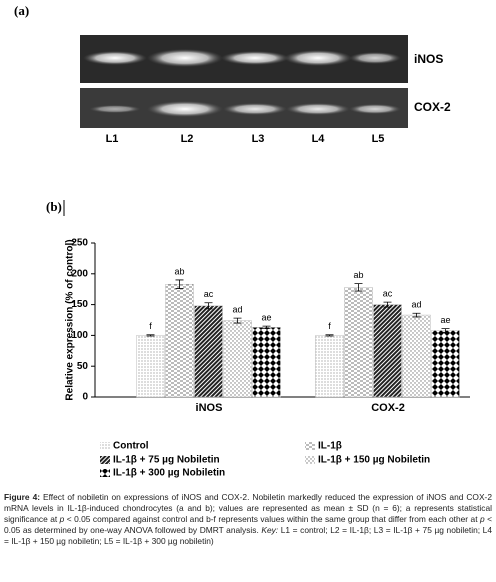  I want to click on gel-label: iNOS, so click(428, 59).